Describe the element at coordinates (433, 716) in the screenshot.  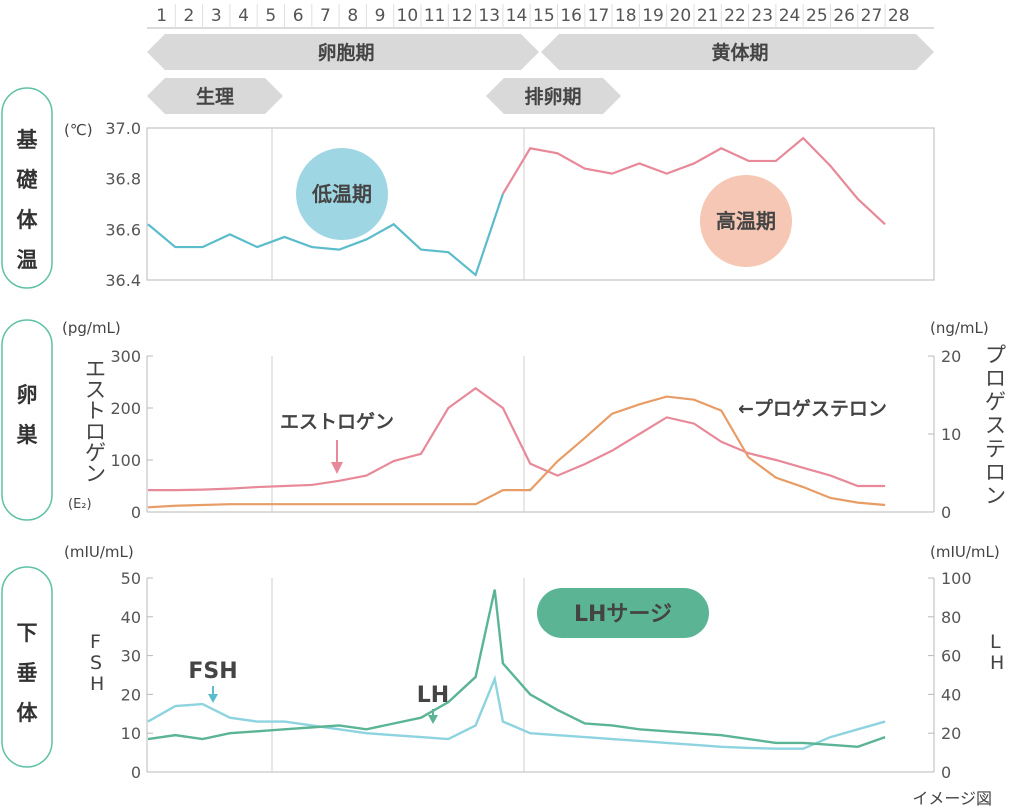
I see `lh-pointer-arrow` at that location.